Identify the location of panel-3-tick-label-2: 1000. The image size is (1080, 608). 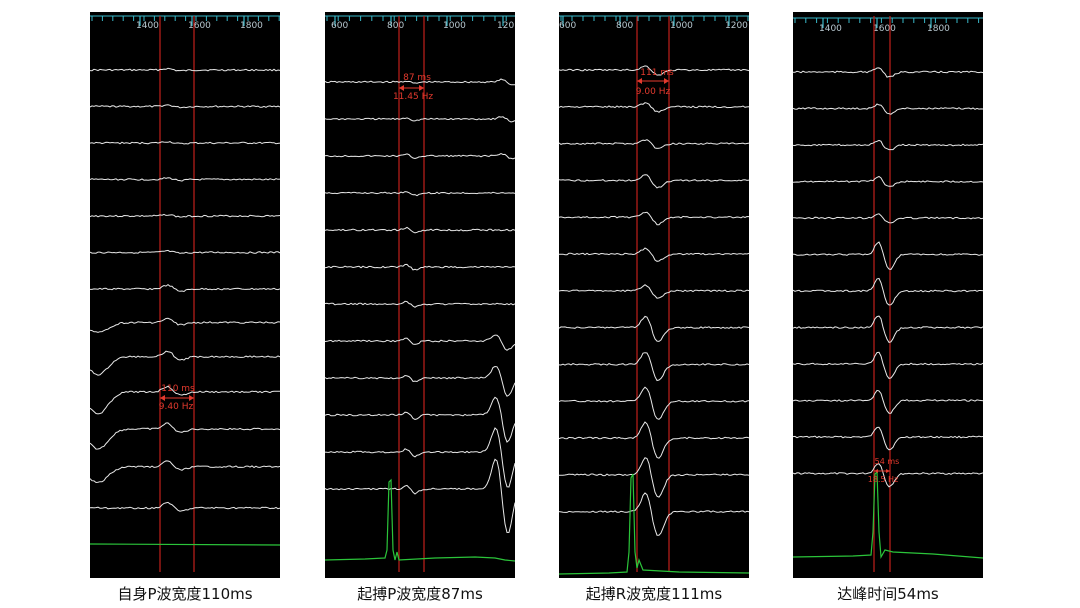
(681, 26).